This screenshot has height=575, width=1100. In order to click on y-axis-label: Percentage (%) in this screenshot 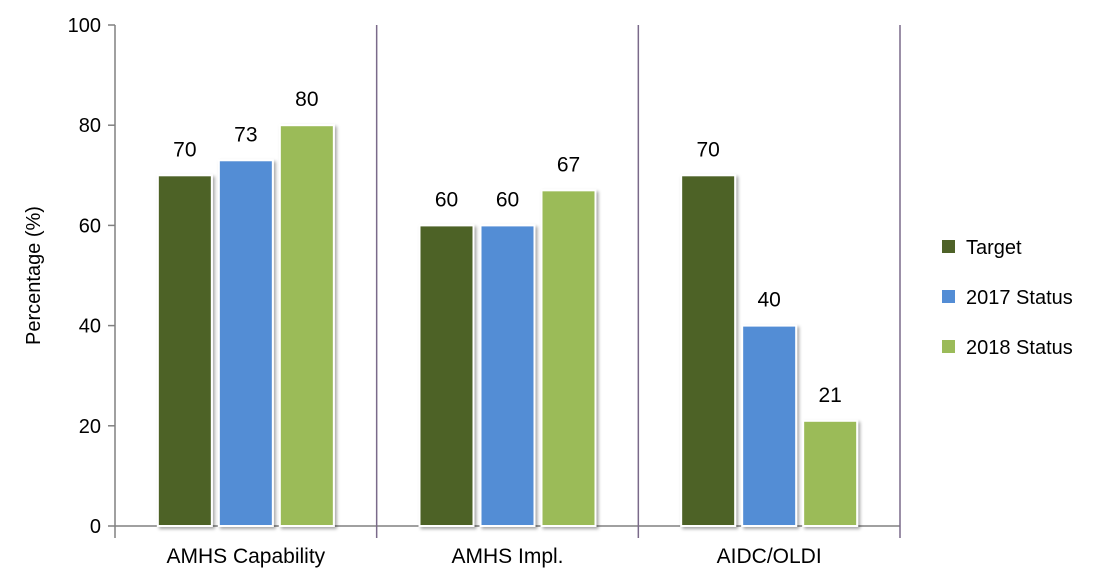, I will do `click(34, 275)`.